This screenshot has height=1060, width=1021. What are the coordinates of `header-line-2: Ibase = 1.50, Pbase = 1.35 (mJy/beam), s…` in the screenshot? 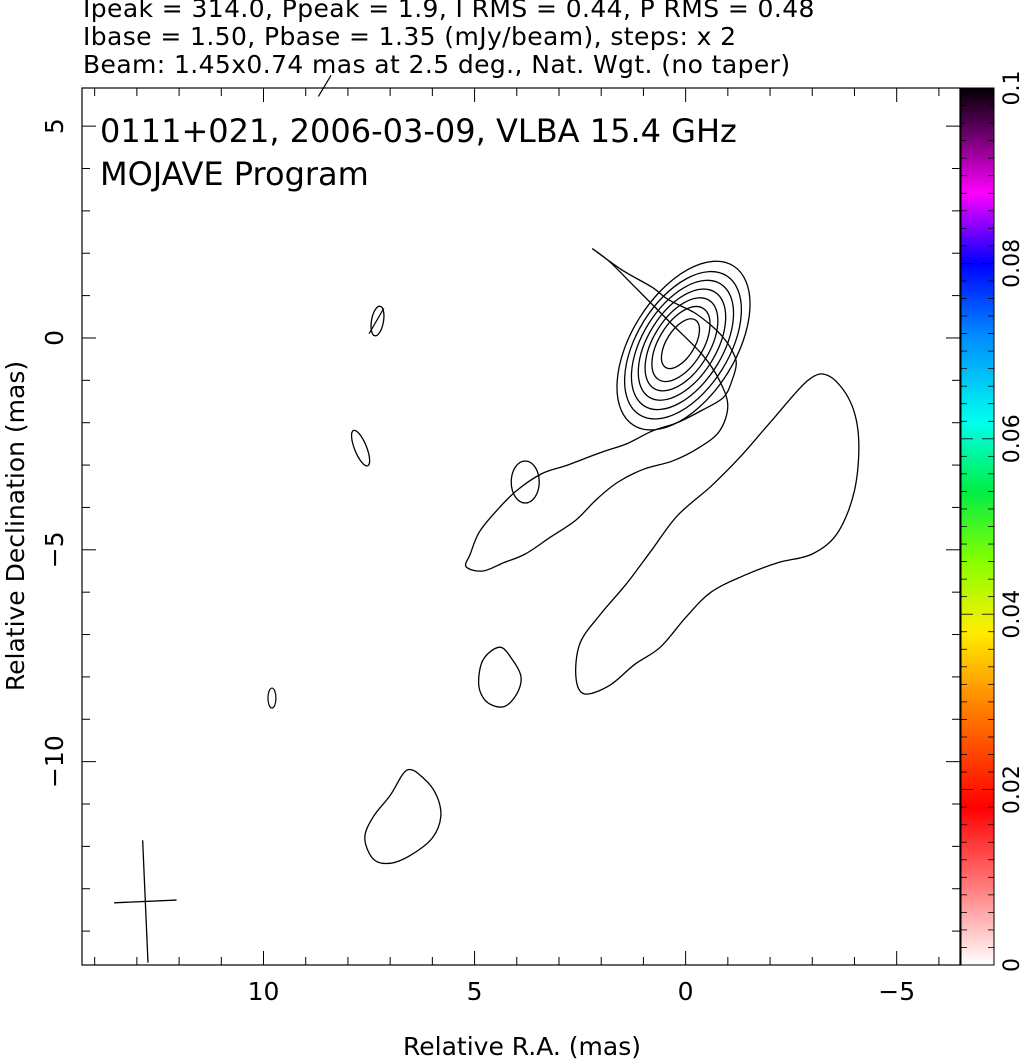 It's located at (410, 36).